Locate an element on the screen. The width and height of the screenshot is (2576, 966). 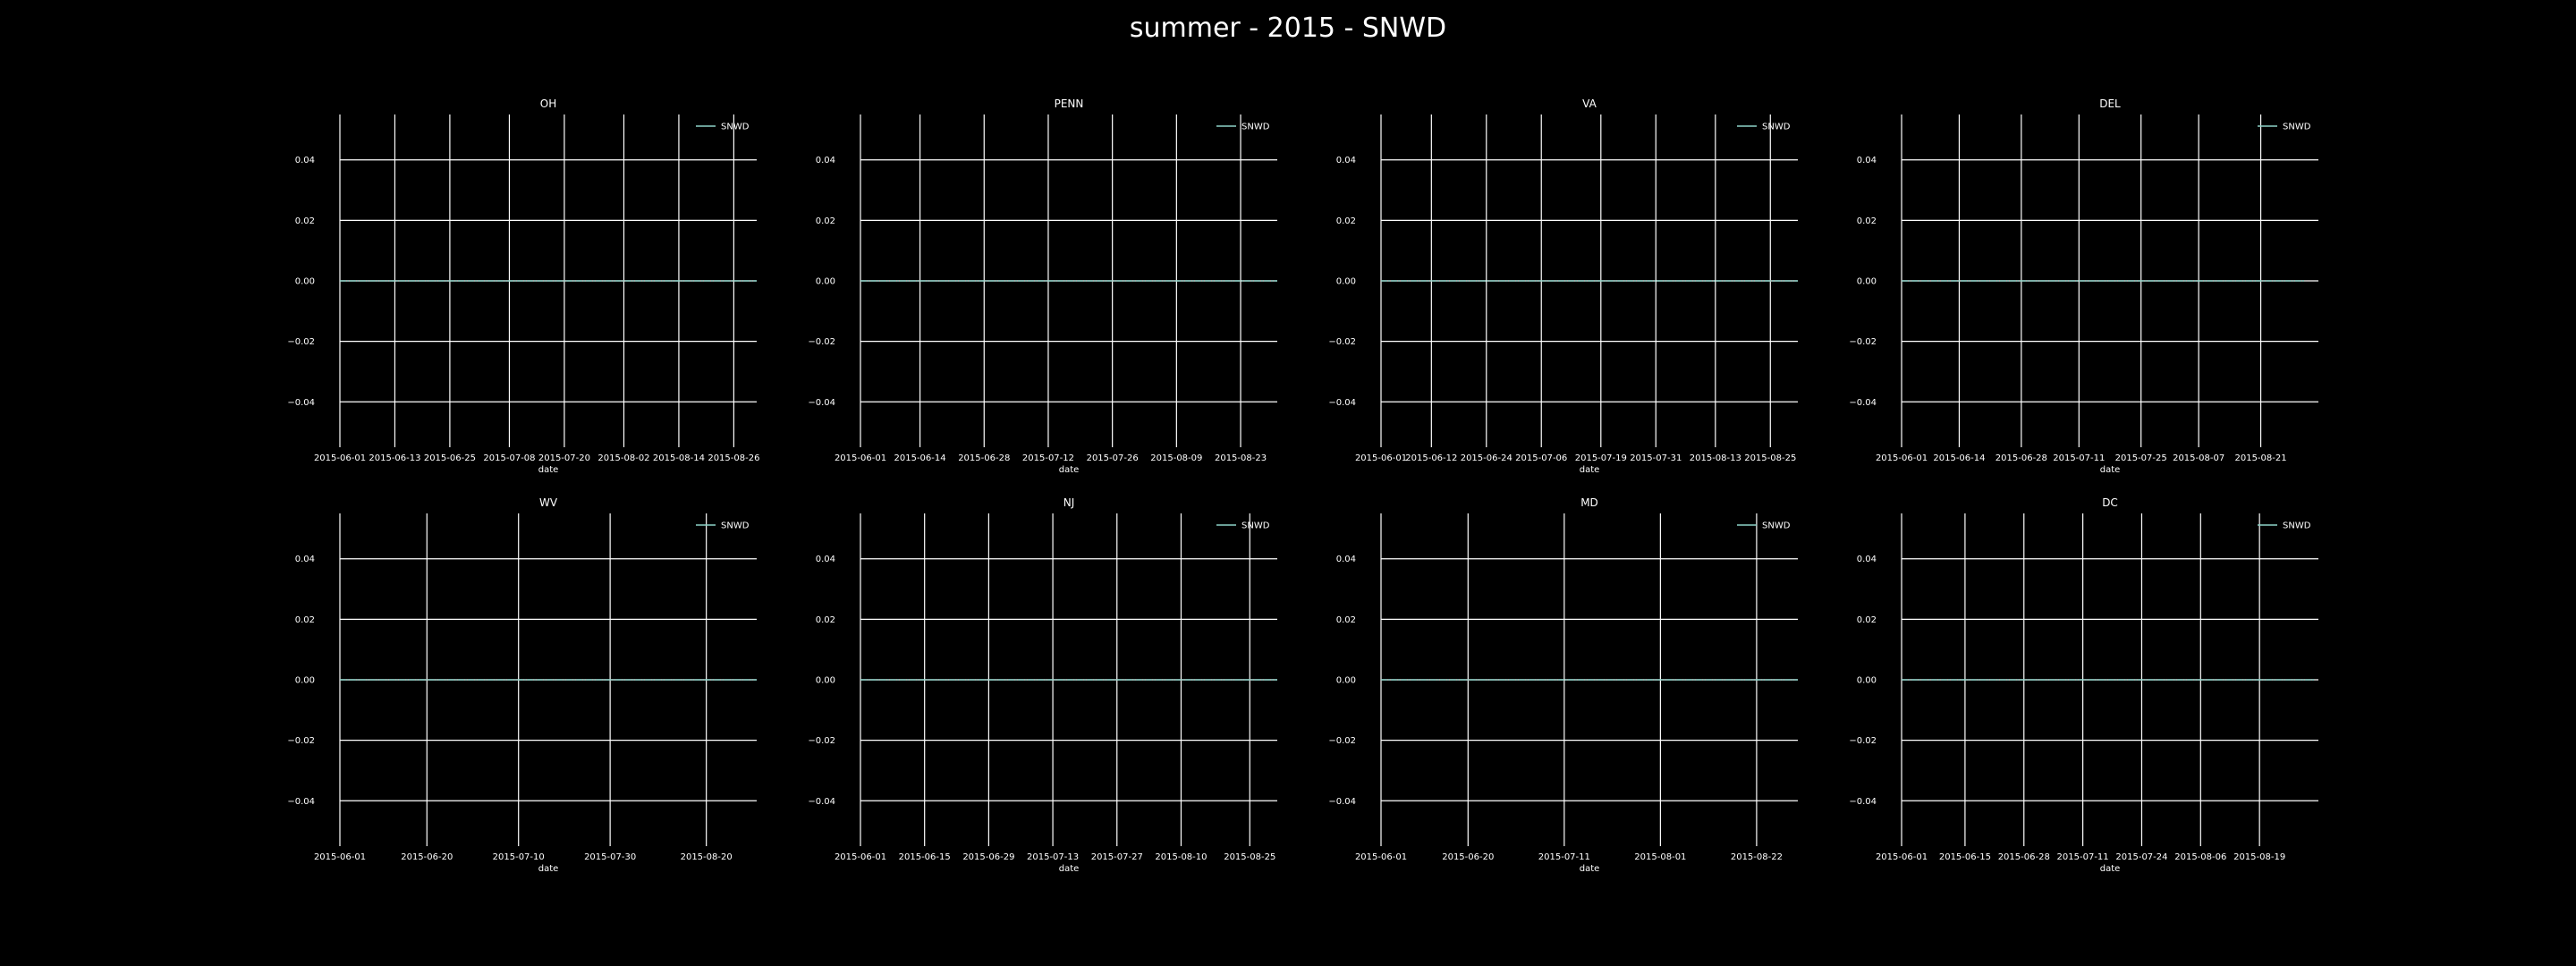
x-tick-label: 2015-06-15 is located at coordinates (1965, 857).